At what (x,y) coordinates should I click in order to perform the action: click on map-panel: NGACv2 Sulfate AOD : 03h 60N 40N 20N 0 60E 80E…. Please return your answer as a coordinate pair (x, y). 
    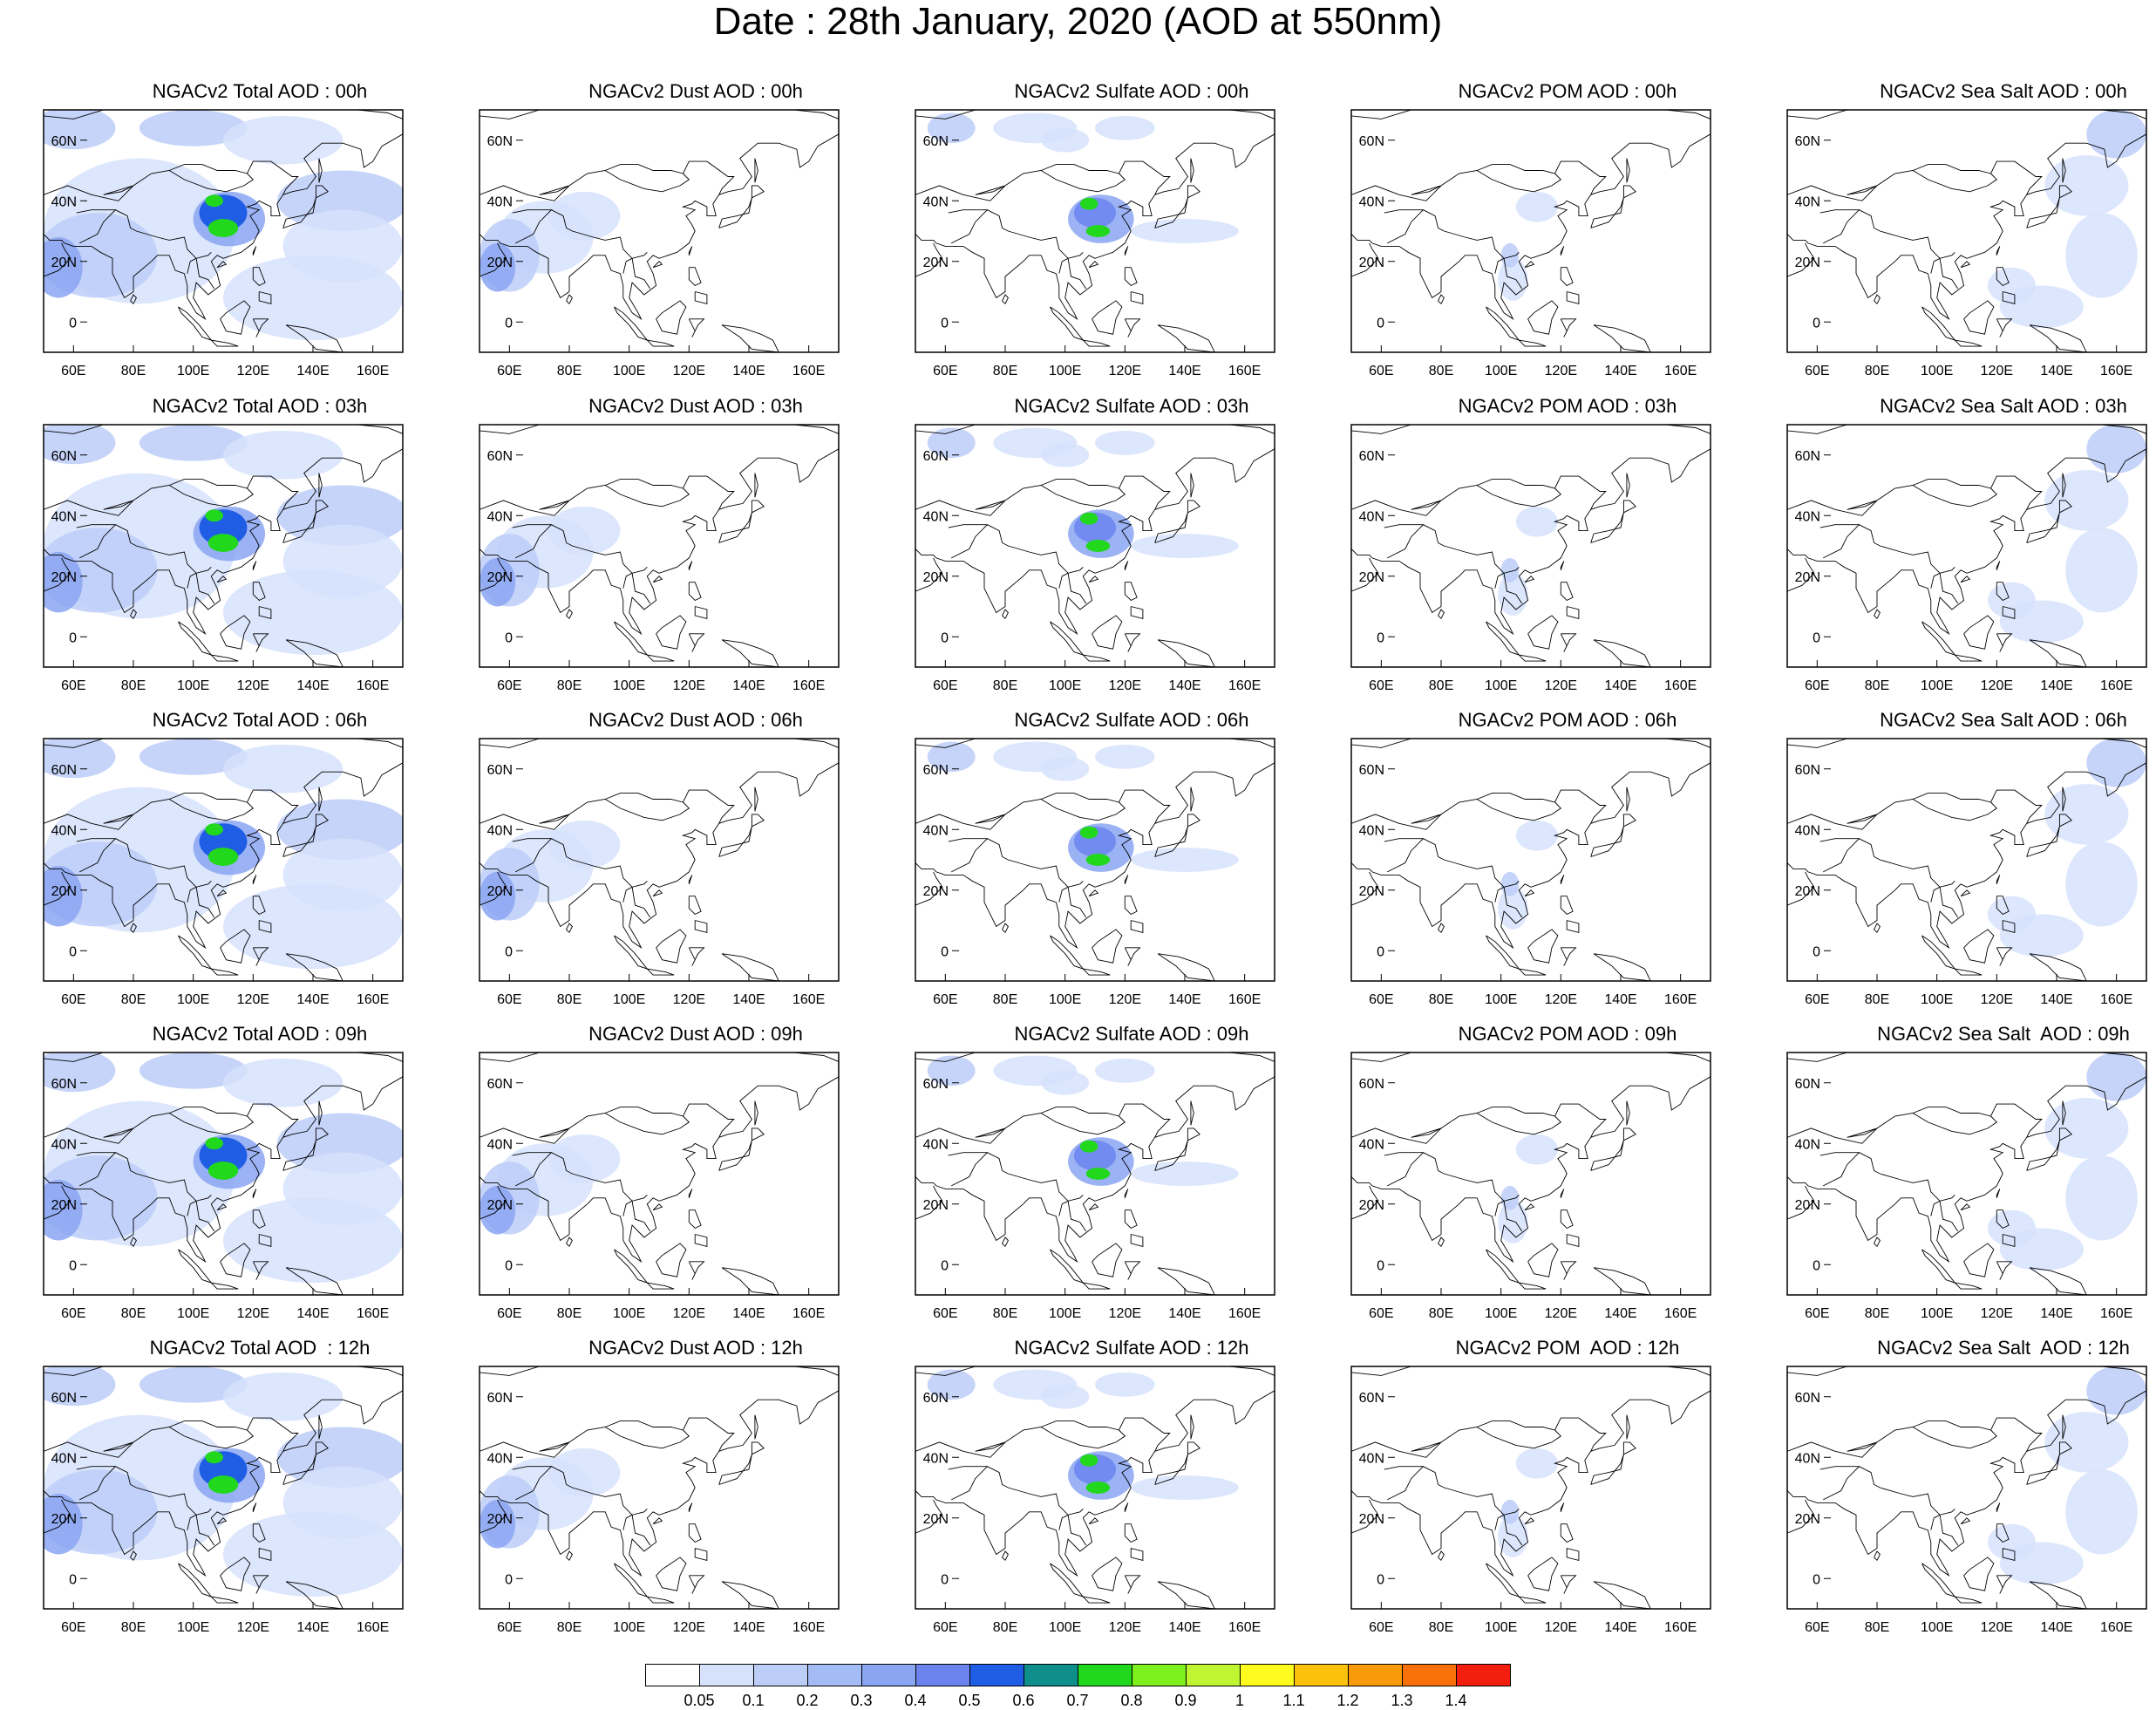
    Looking at the image, I should click on (1132, 552).